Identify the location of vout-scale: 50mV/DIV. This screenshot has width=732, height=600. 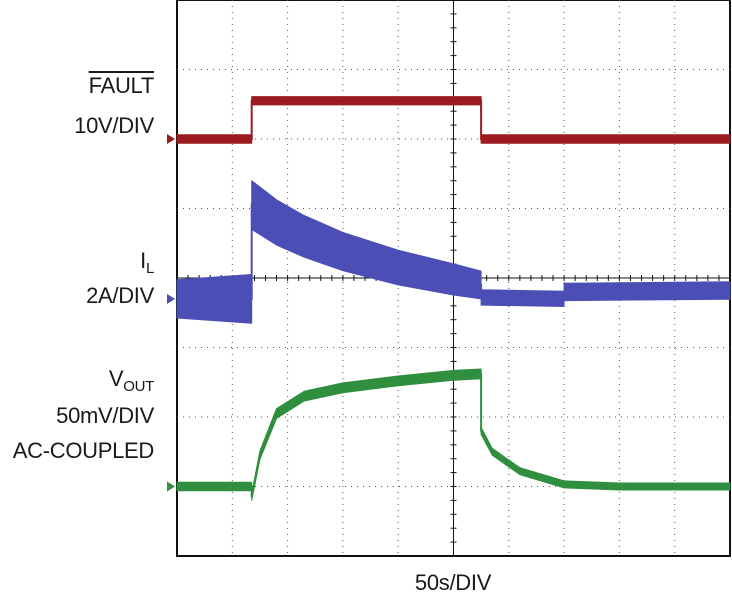
(105, 415).